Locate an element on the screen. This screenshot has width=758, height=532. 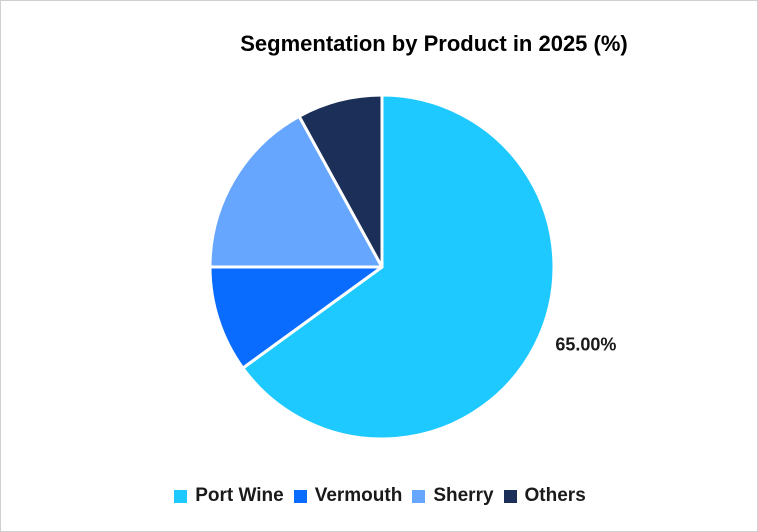
pie-slice-others is located at coordinates (340, 181).